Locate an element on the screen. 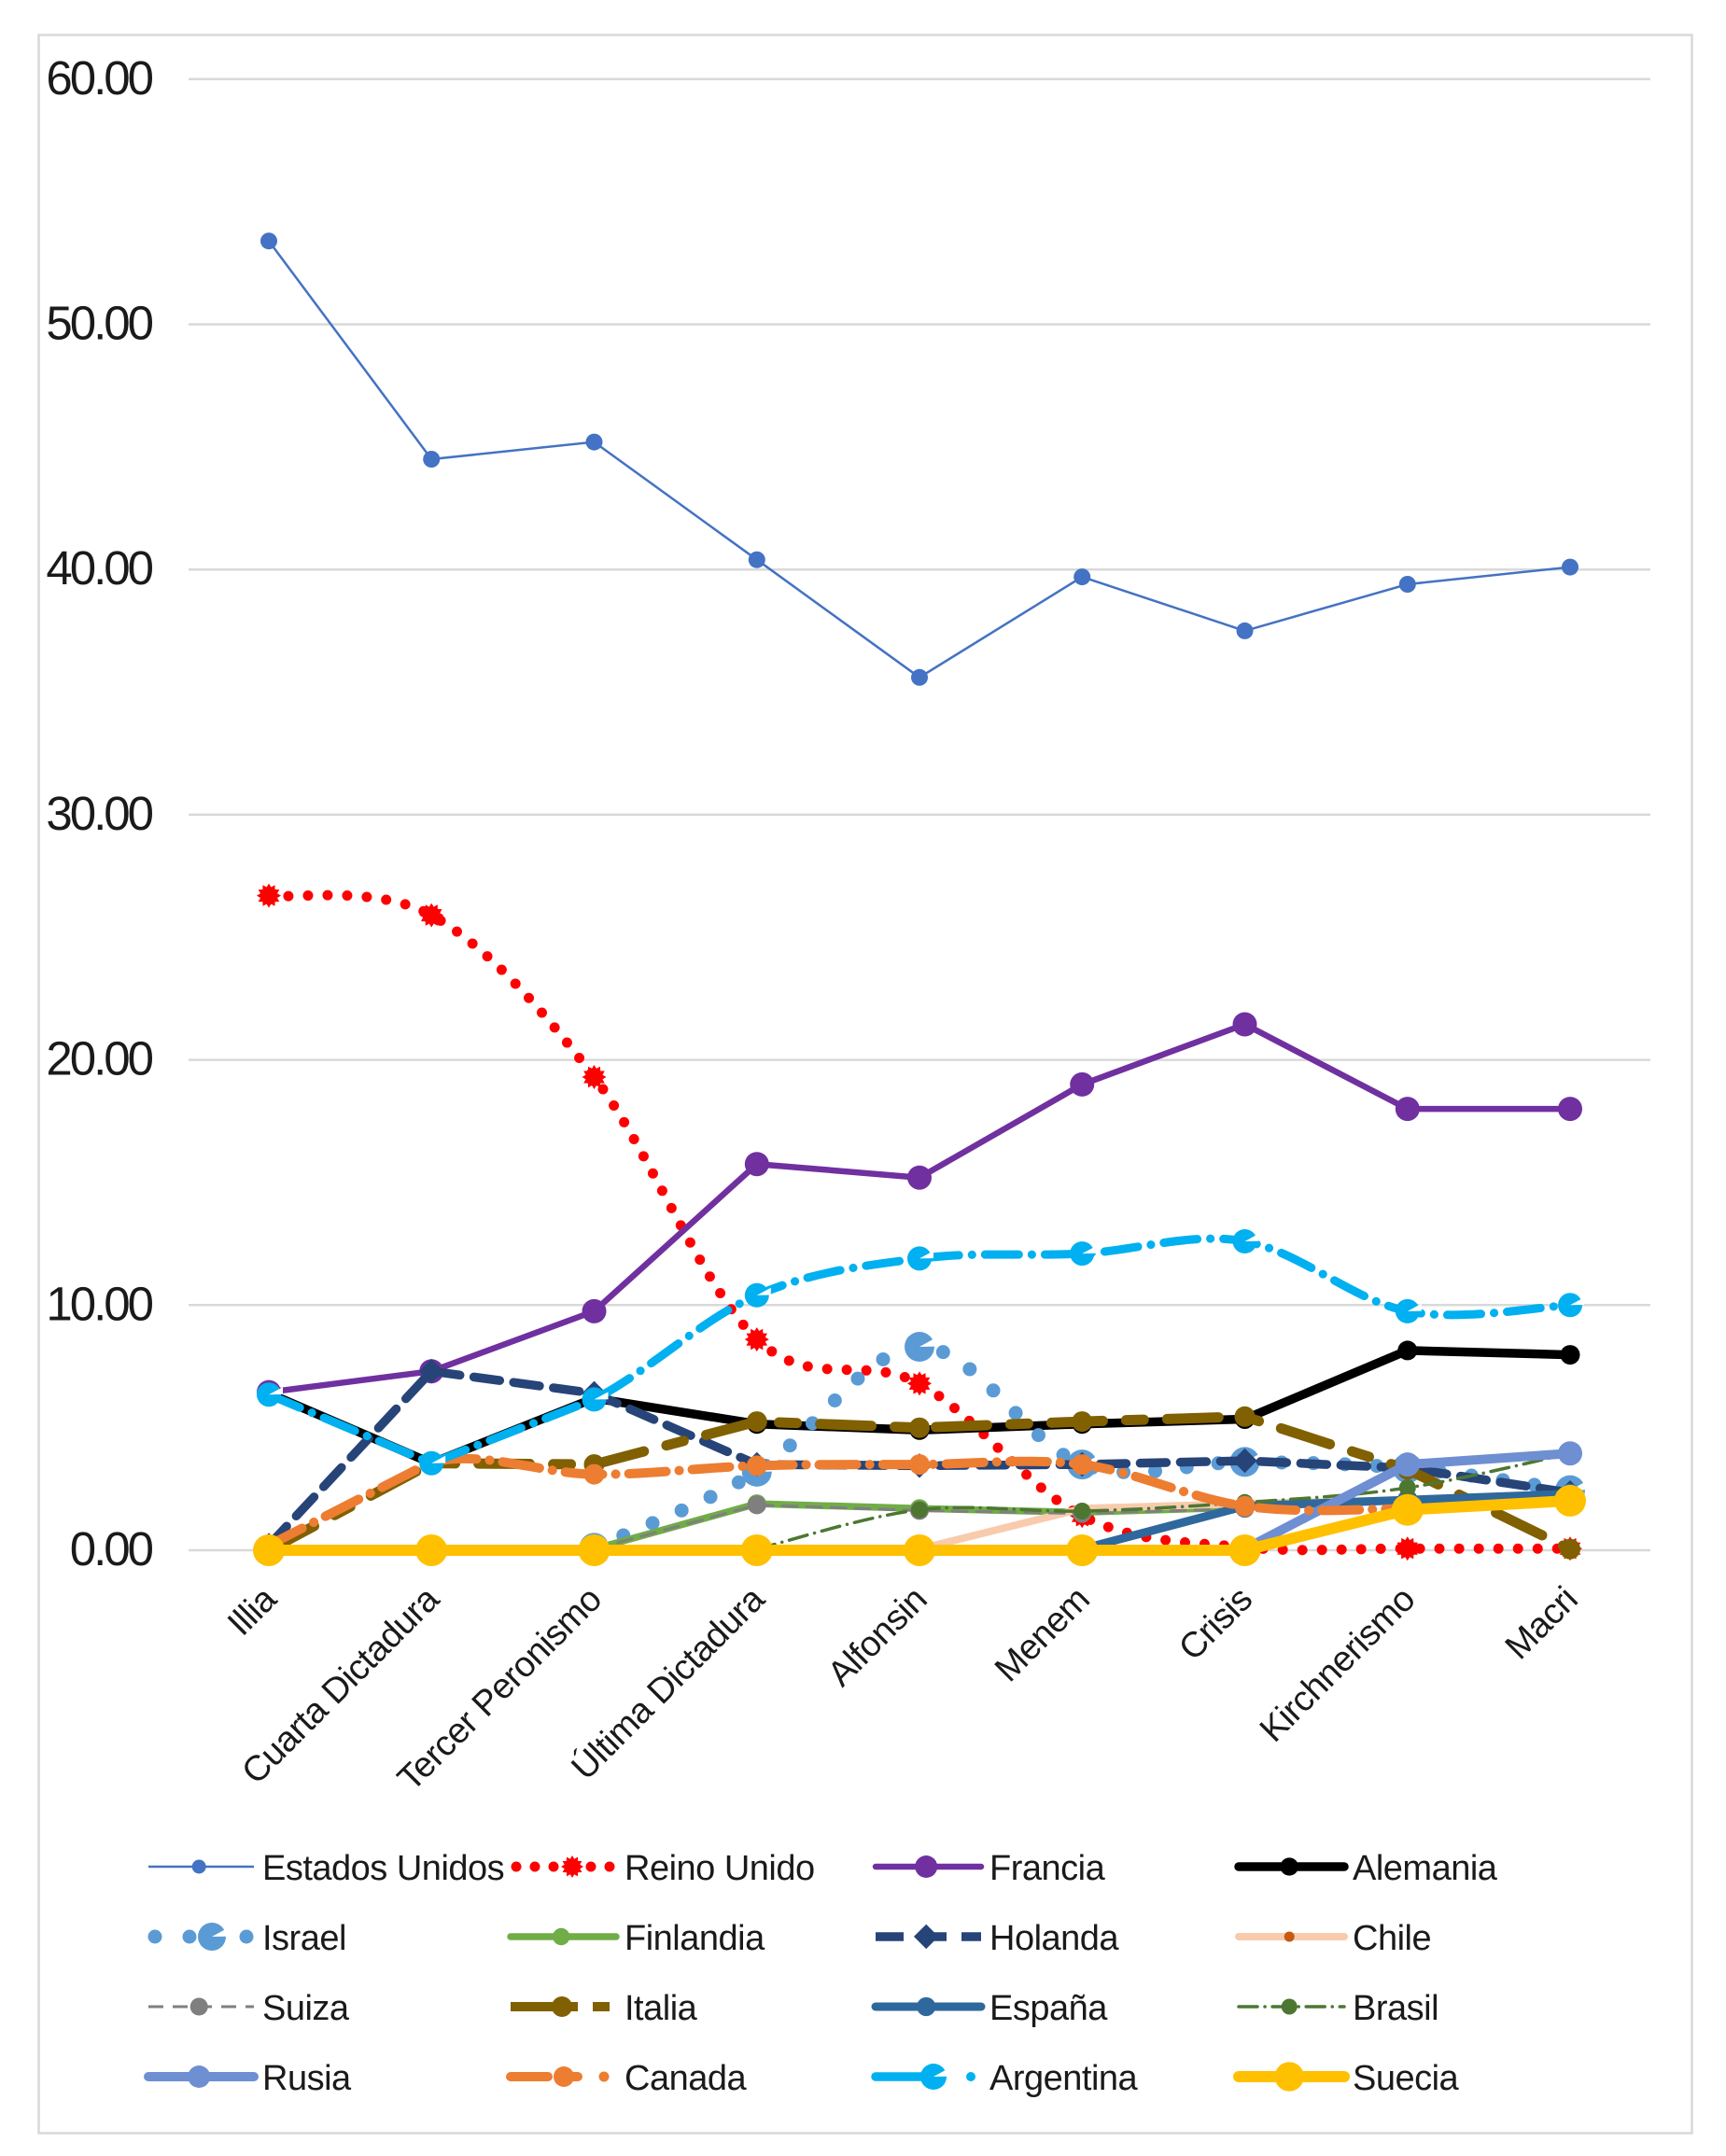 The width and height of the screenshot is (1726, 2156). svg-text: Argentina is located at coordinates (1064, 2078).